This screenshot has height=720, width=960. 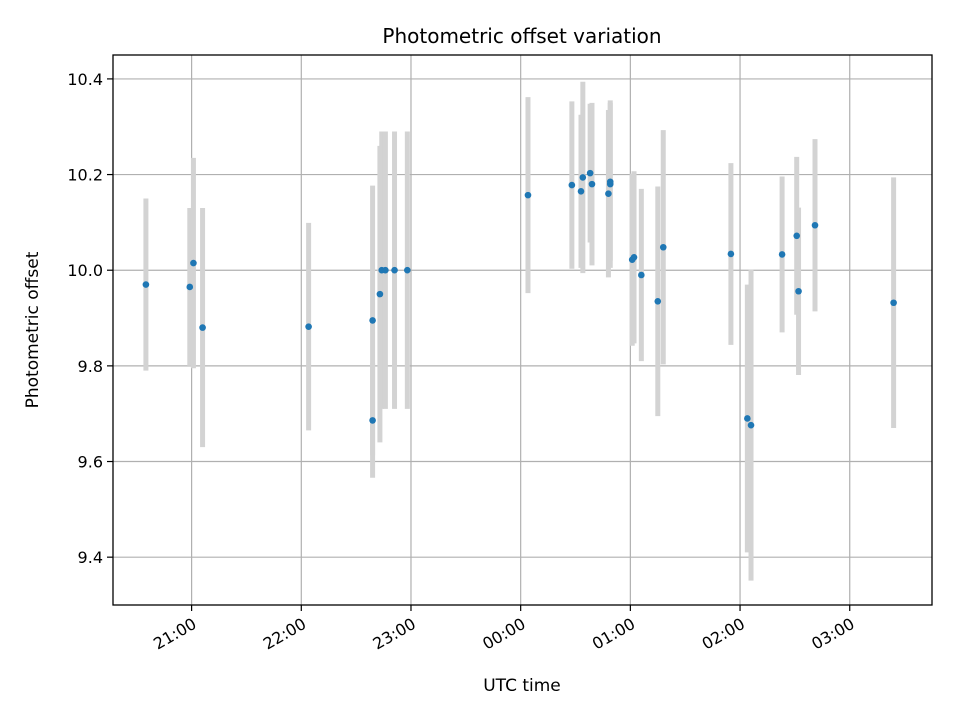 What do you see at coordinates (522, 686) in the screenshot?
I see `x-axis-label: UTC time` at bounding box center [522, 686].